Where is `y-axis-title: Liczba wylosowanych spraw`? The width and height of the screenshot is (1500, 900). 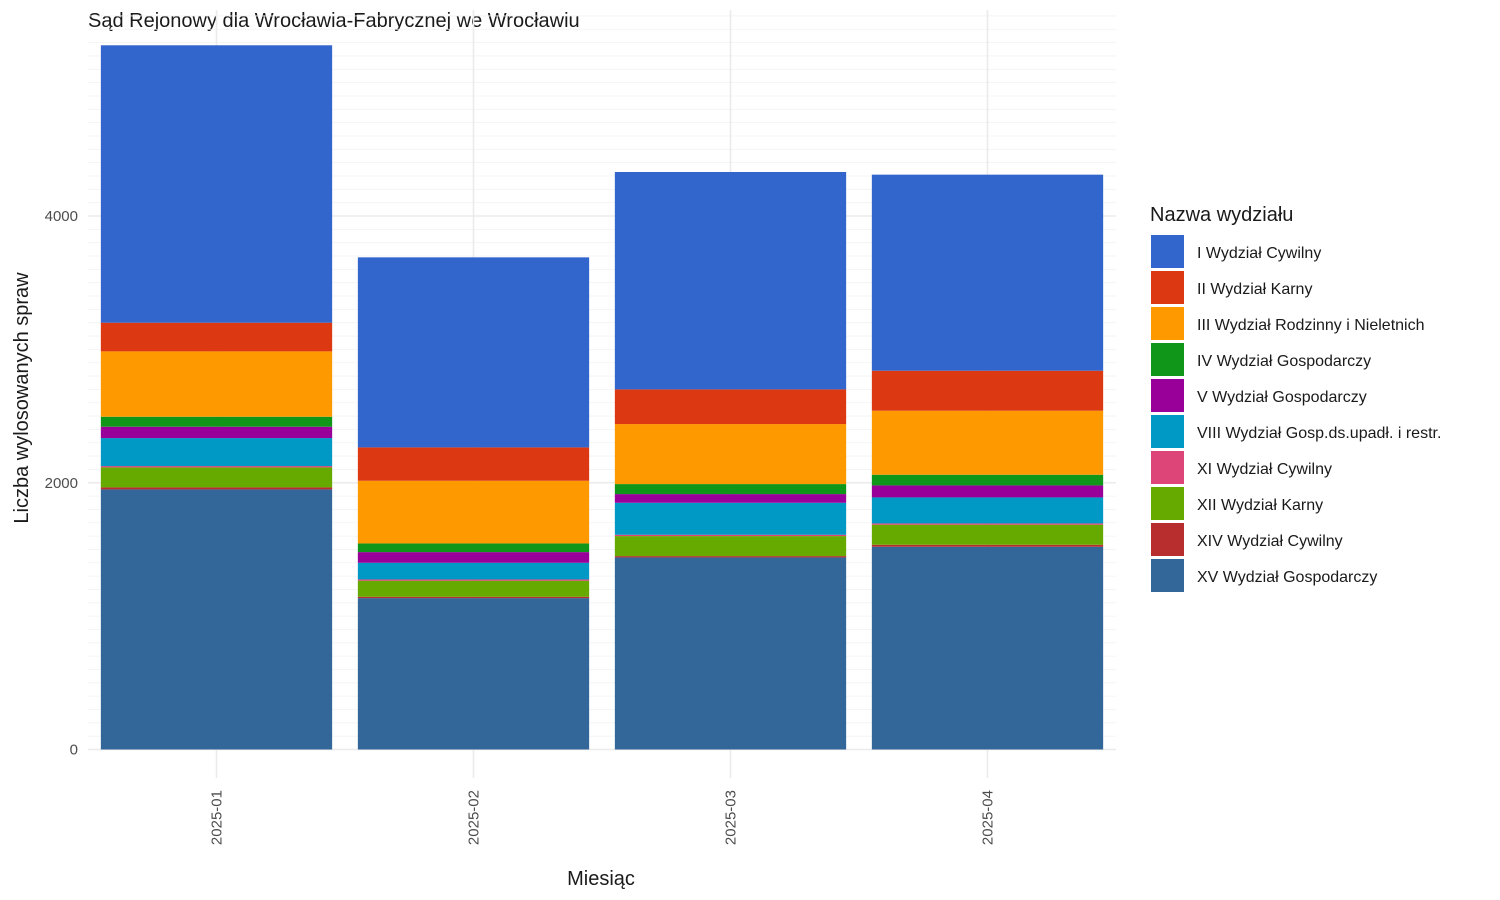 y-axis-title: Liczba wylosowanych spraw is located at coordinates (22, 398).